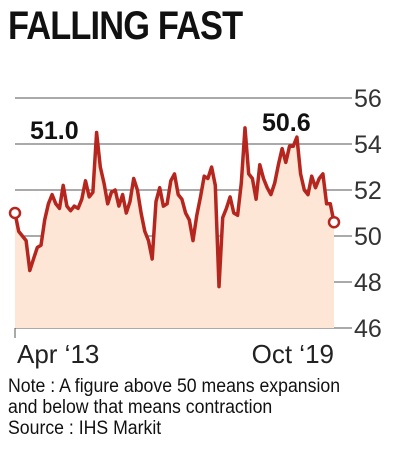  Describe the element at coordinates (293, 354) in the screenshot. I see `x-label-end: Oct ‘19` at that location.